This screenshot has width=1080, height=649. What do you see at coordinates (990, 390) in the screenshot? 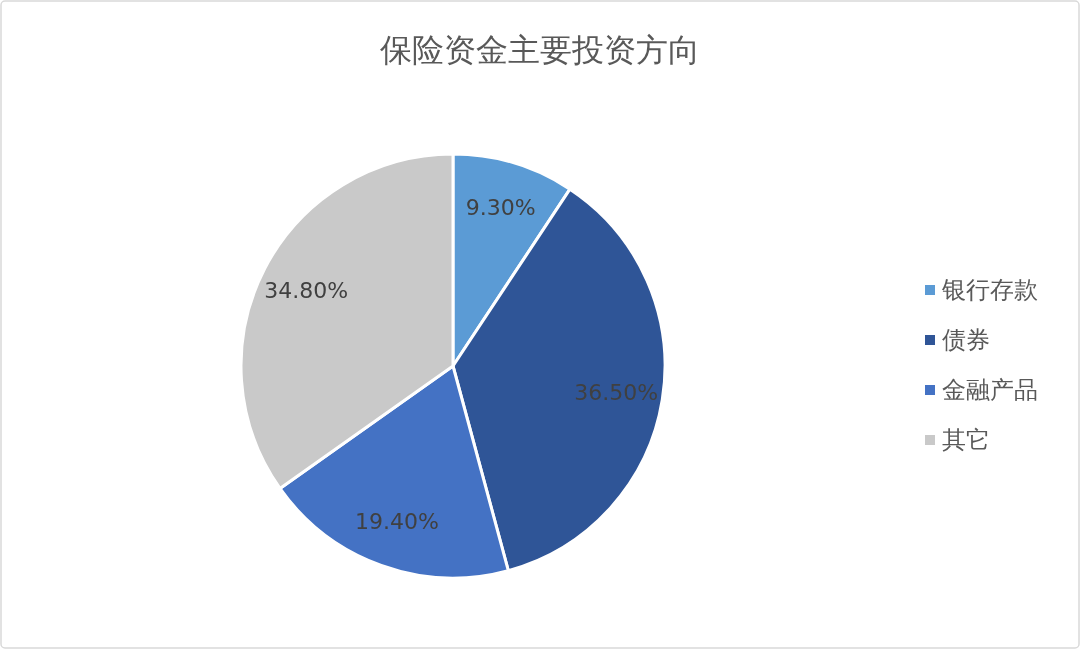
I see `legend-label: 金融产品` at bounding box center [990, 390].